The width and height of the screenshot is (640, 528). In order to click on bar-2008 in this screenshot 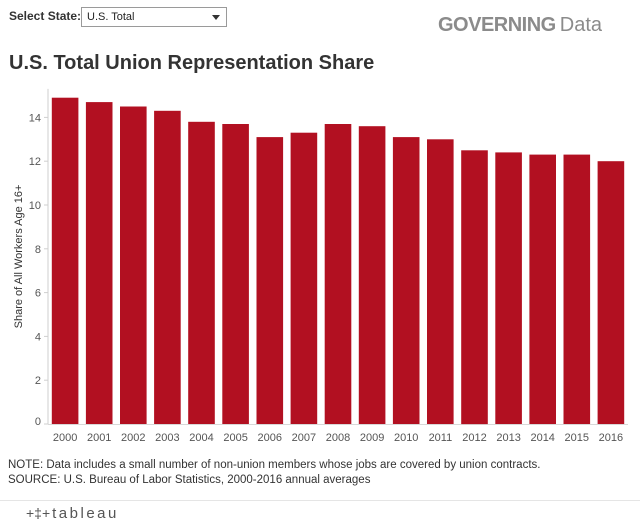, I will do `click(338, 274)`.